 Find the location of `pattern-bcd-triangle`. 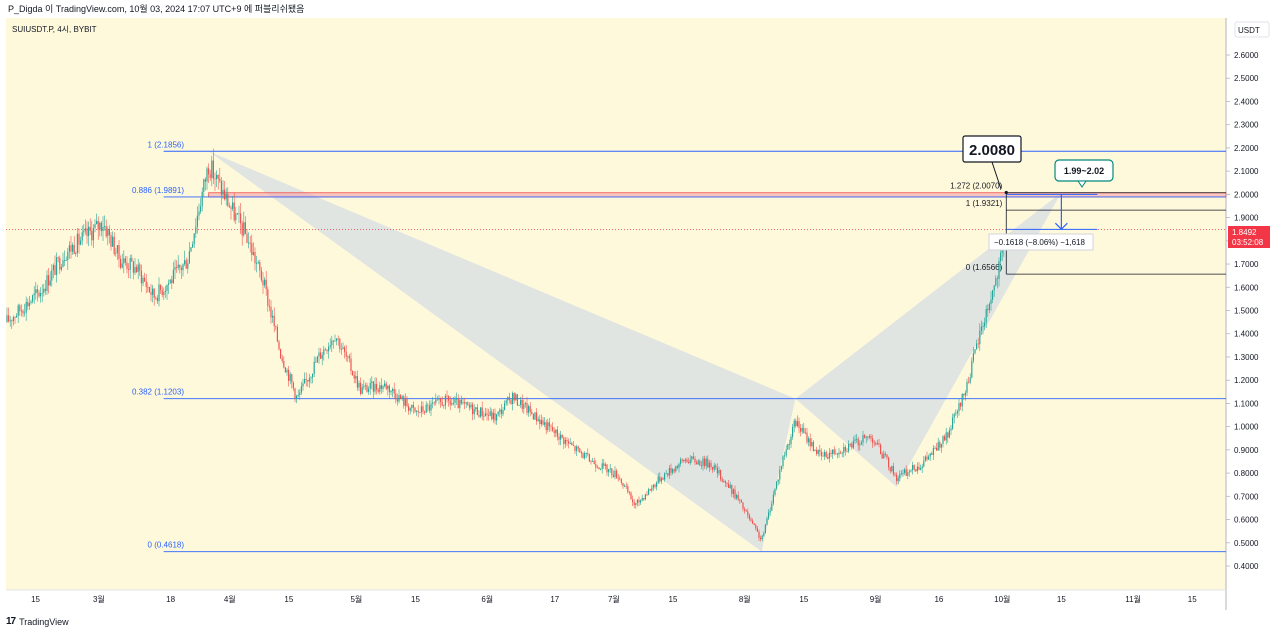

pattern-bcd-triangle is located at coordinates (928, 340).